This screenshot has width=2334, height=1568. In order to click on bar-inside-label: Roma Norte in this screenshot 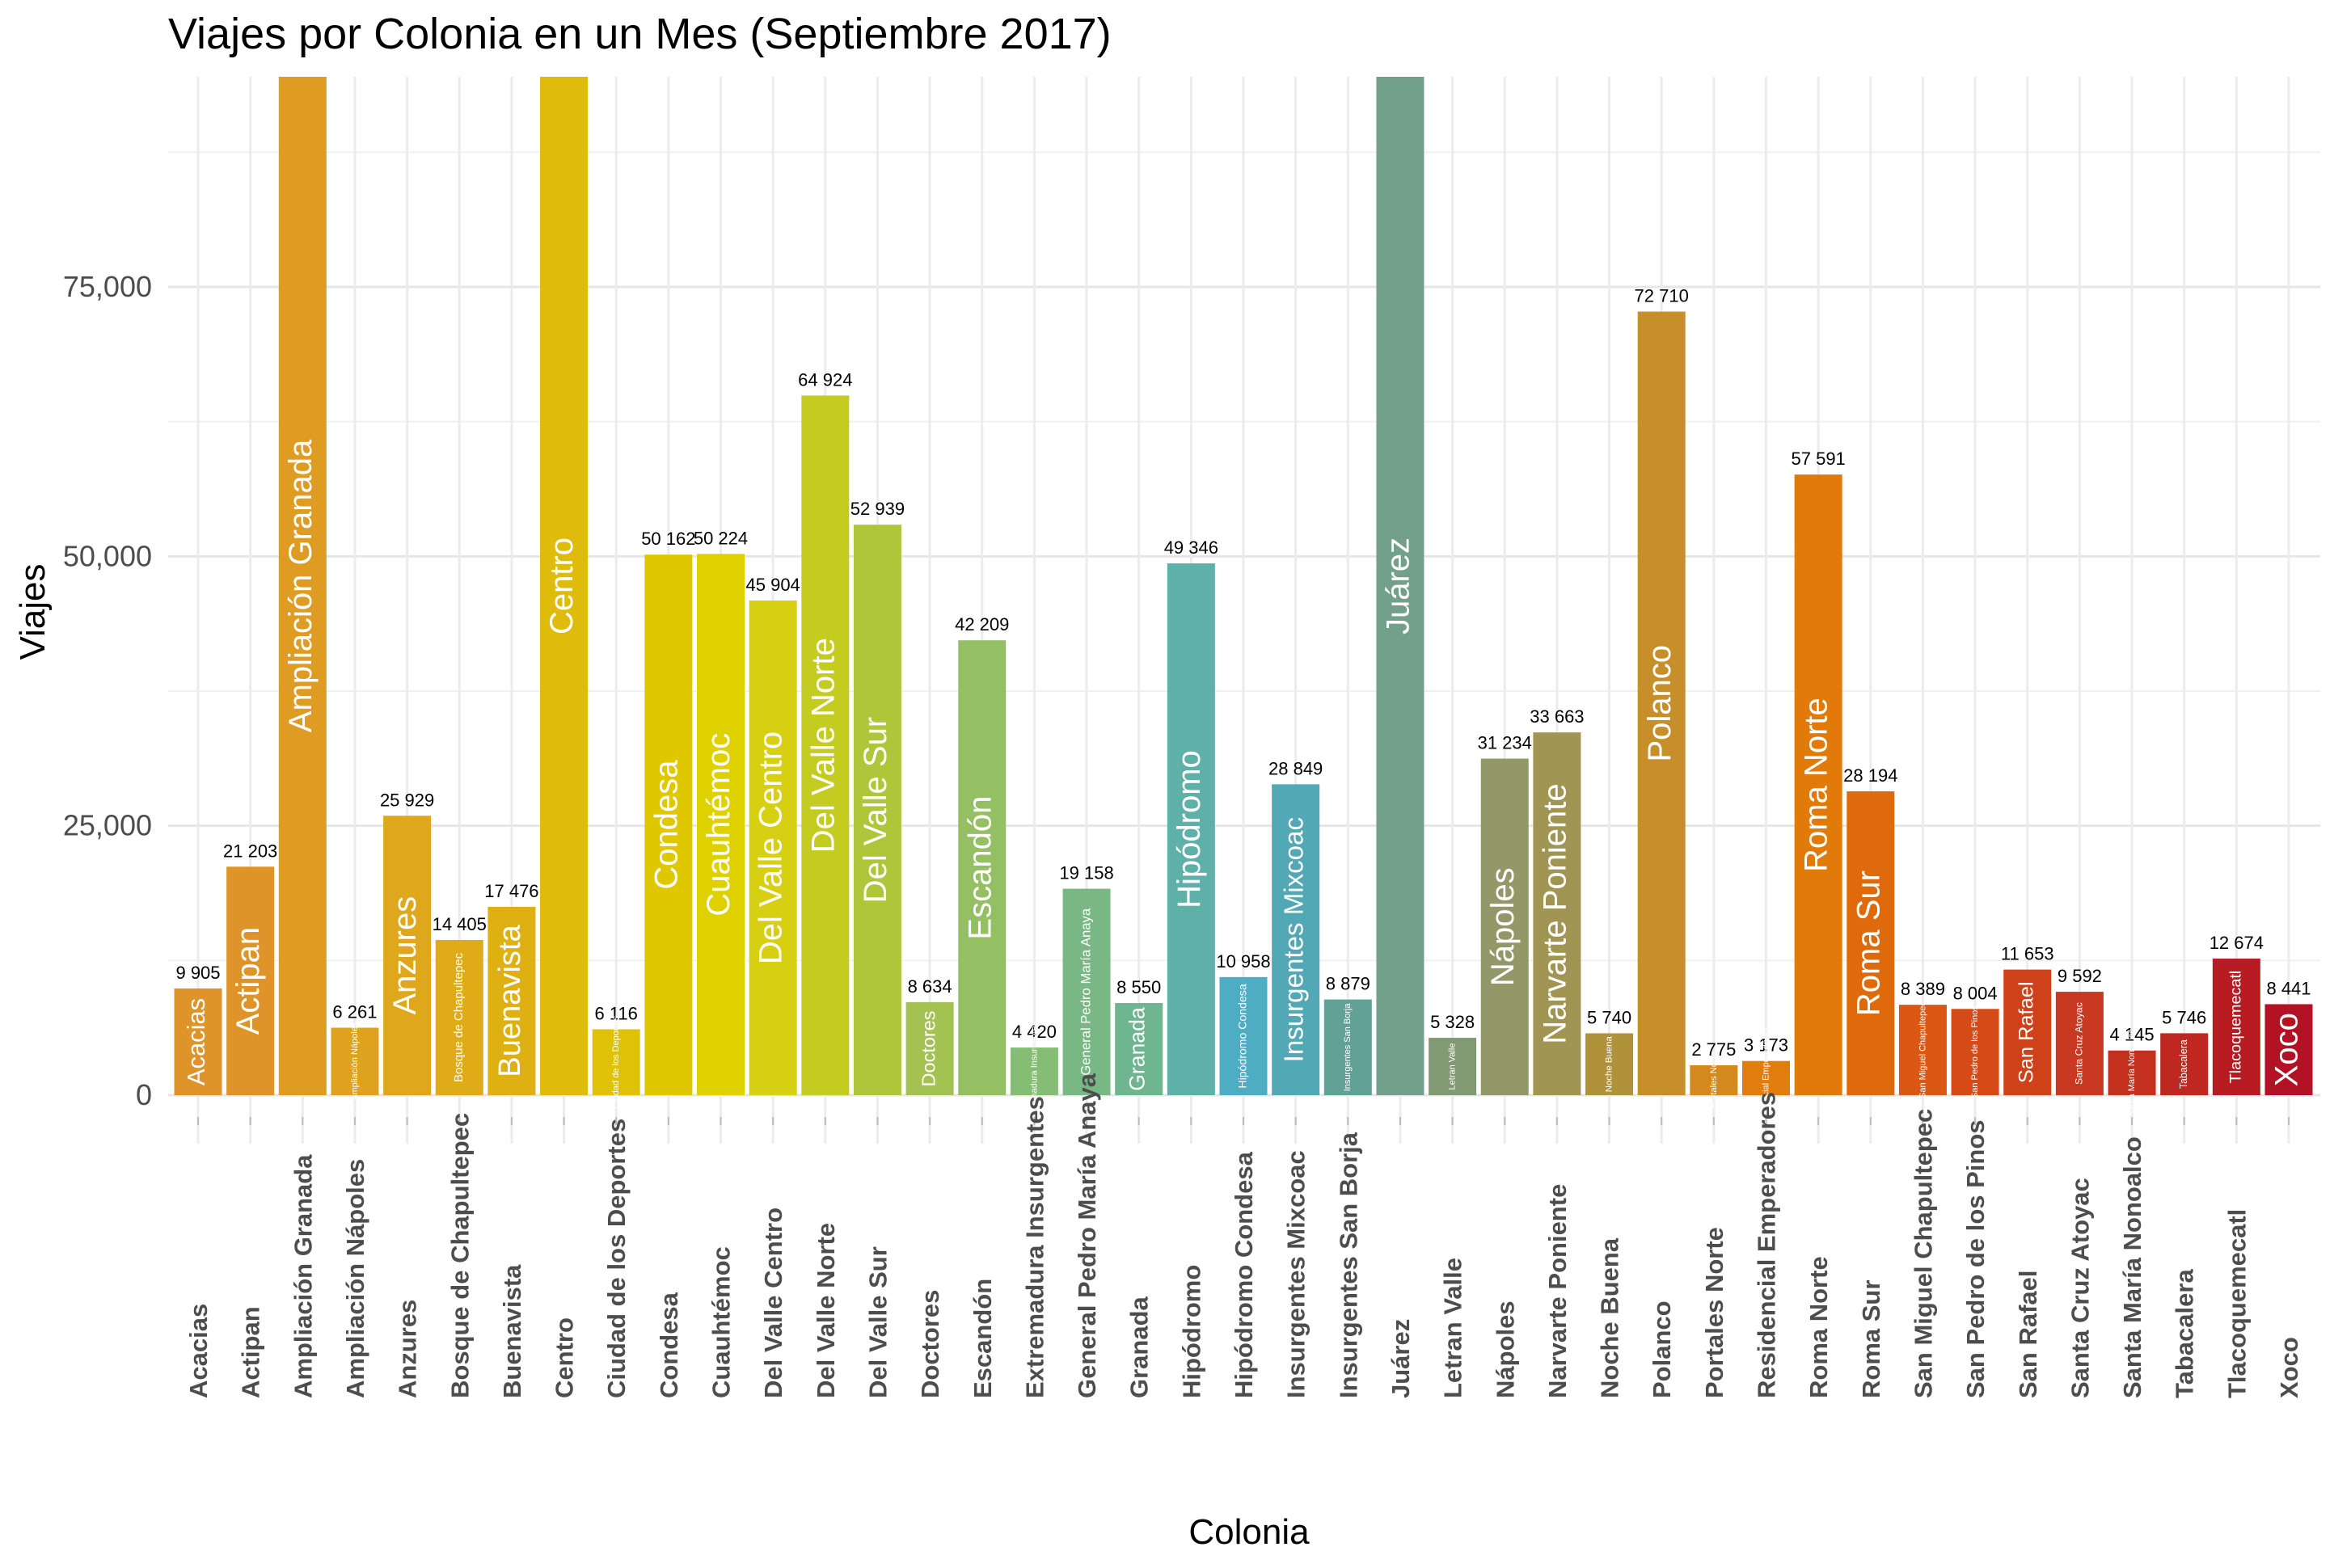, I will do `click(1817, 785)`.